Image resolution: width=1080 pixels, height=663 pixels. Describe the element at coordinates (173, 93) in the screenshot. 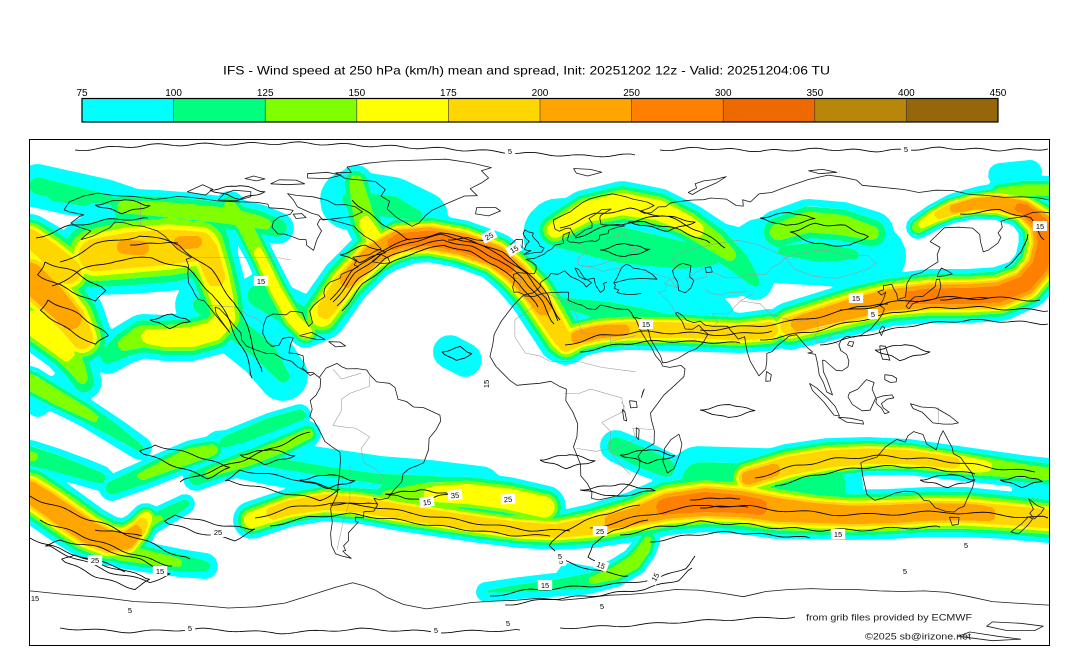

I see `svg-text: 100` at that location.